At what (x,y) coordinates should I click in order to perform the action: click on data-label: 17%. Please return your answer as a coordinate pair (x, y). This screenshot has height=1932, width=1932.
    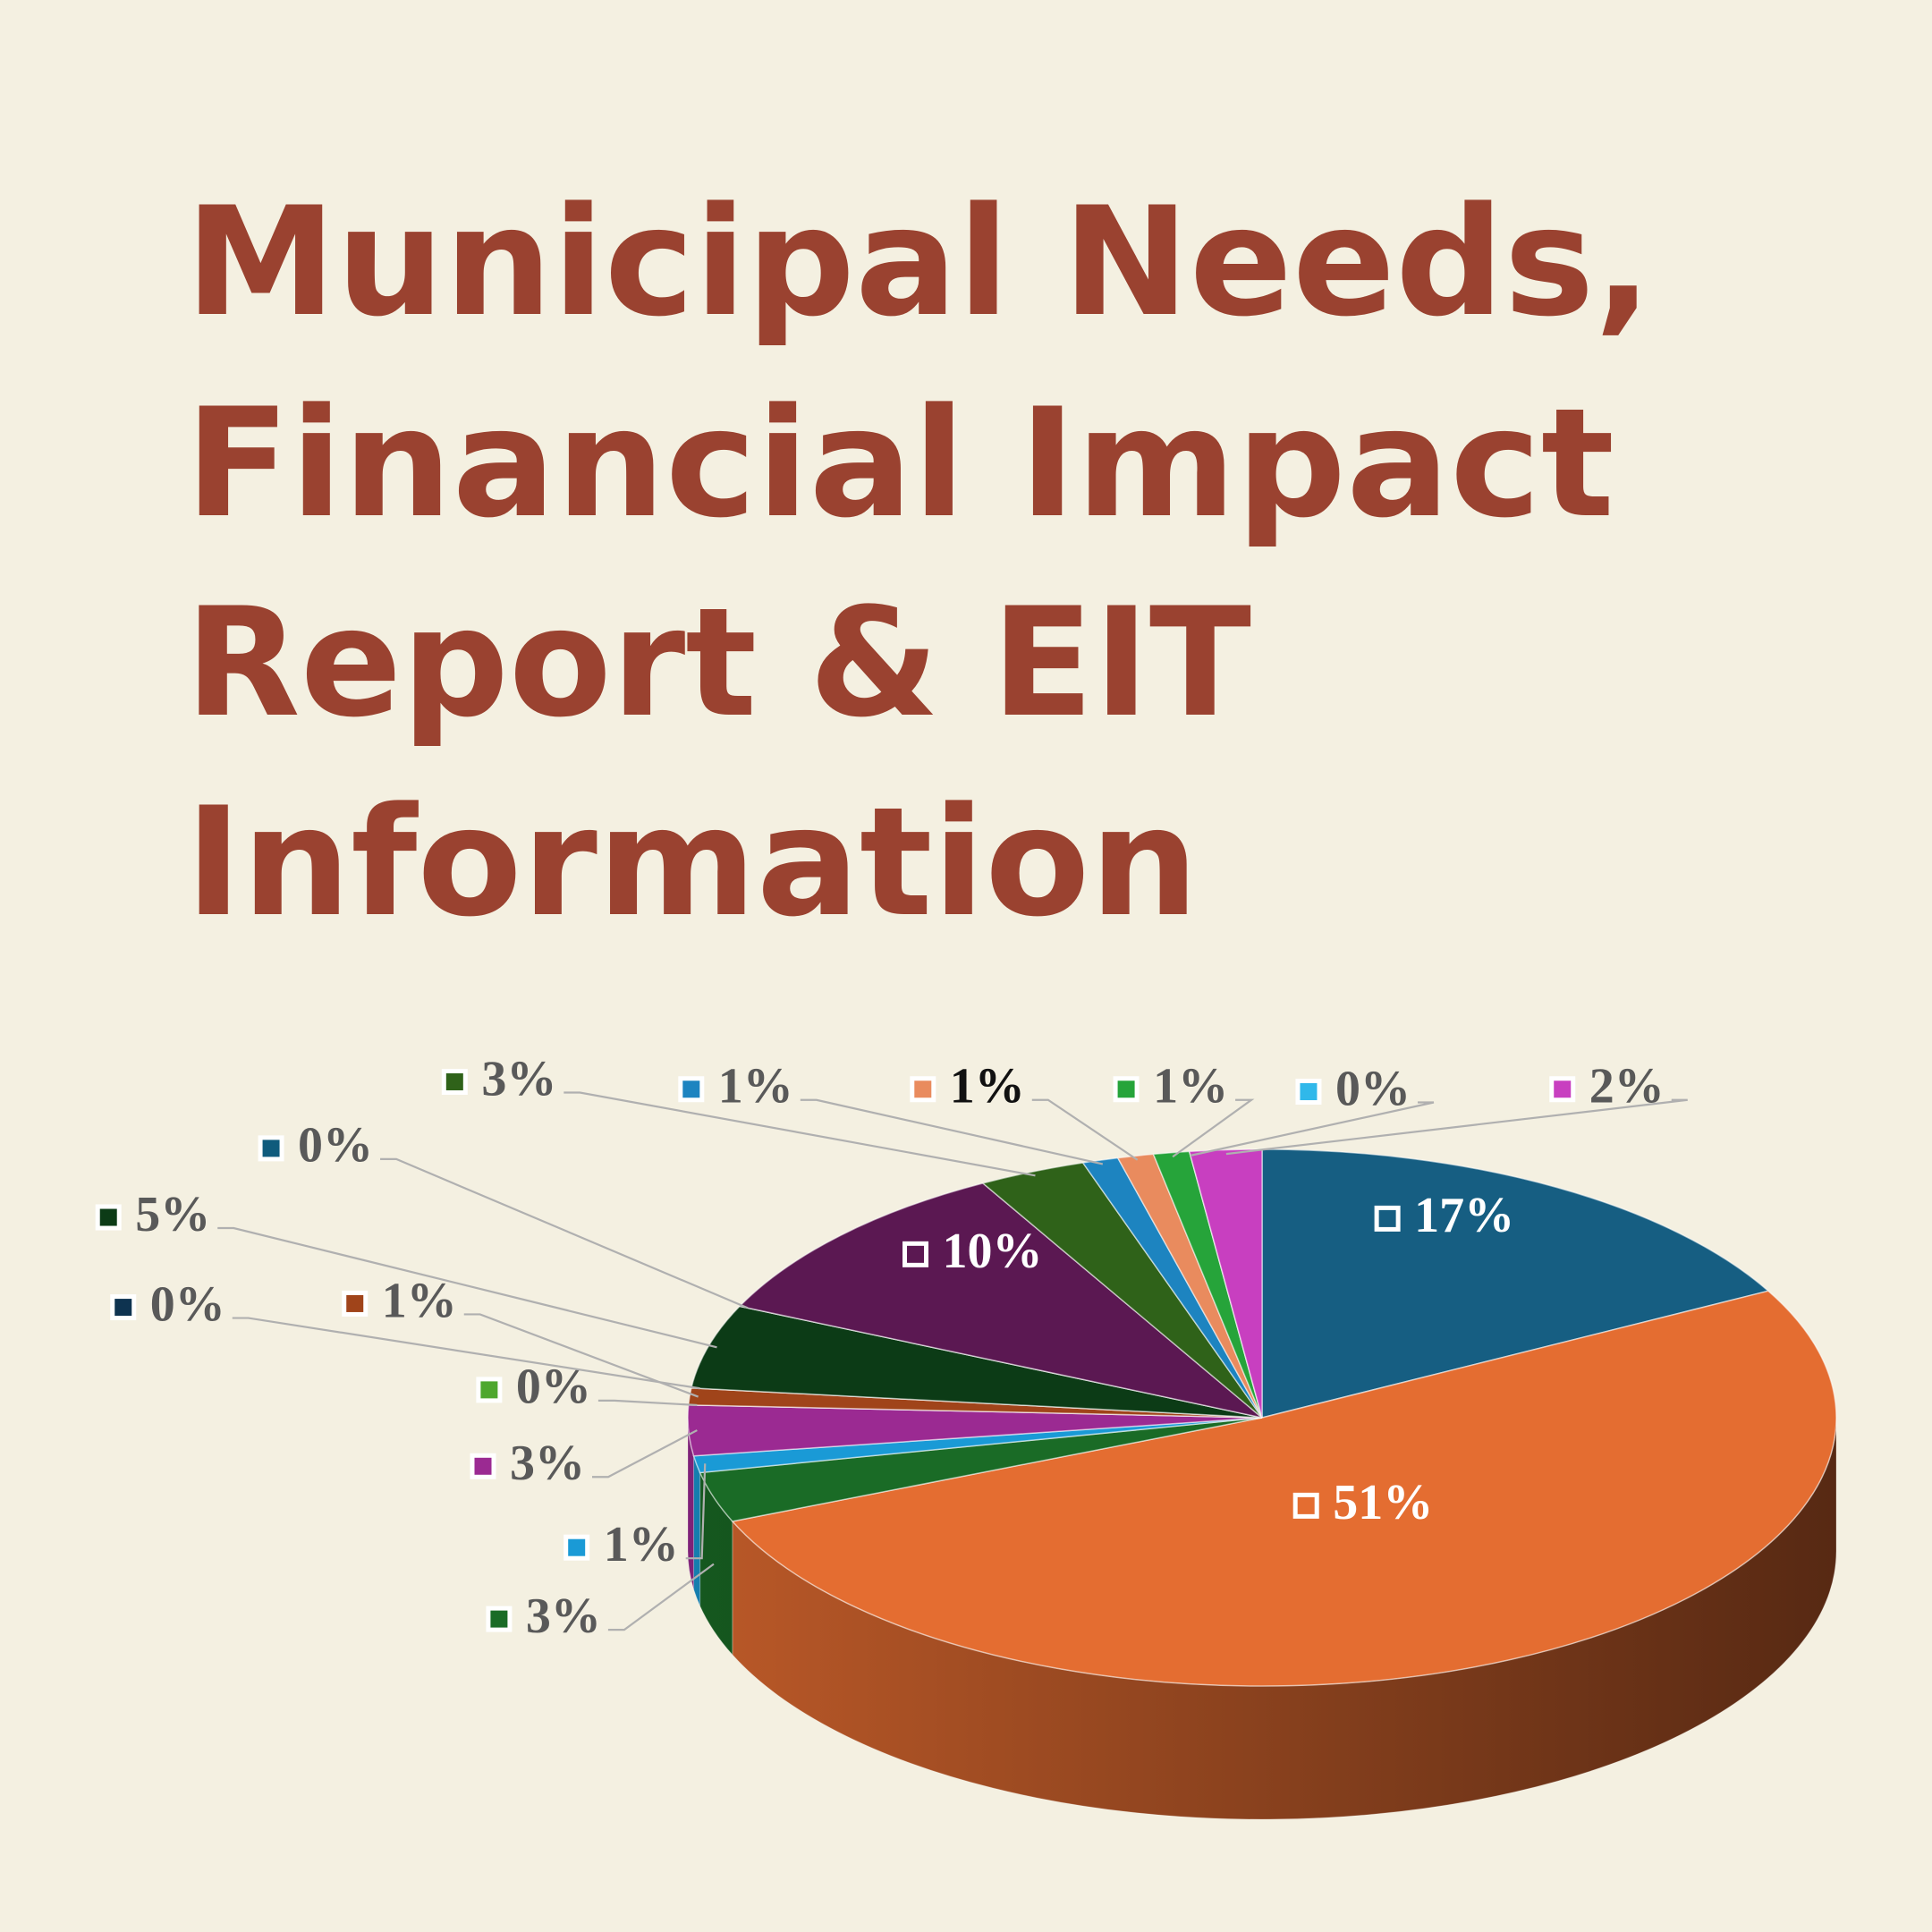
    Looking at the image, I should click on (1464, 1215).